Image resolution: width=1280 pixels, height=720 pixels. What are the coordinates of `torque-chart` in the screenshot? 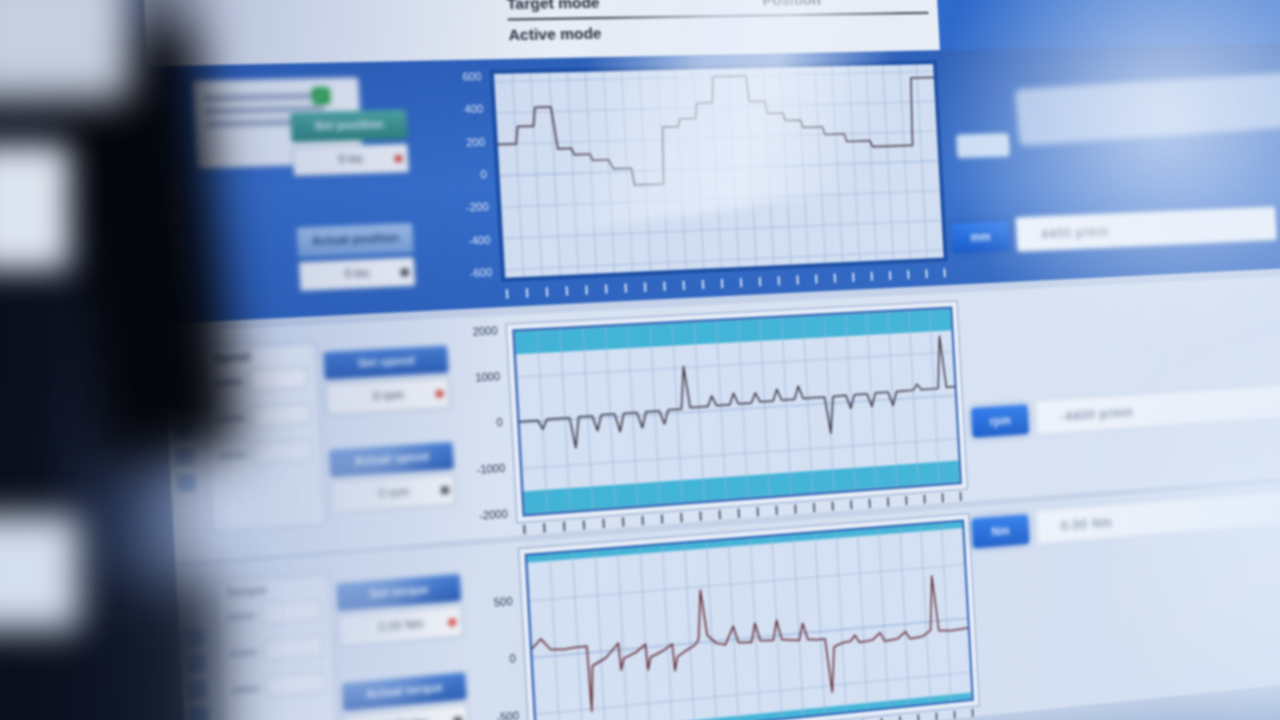 It's located at (749, 619).